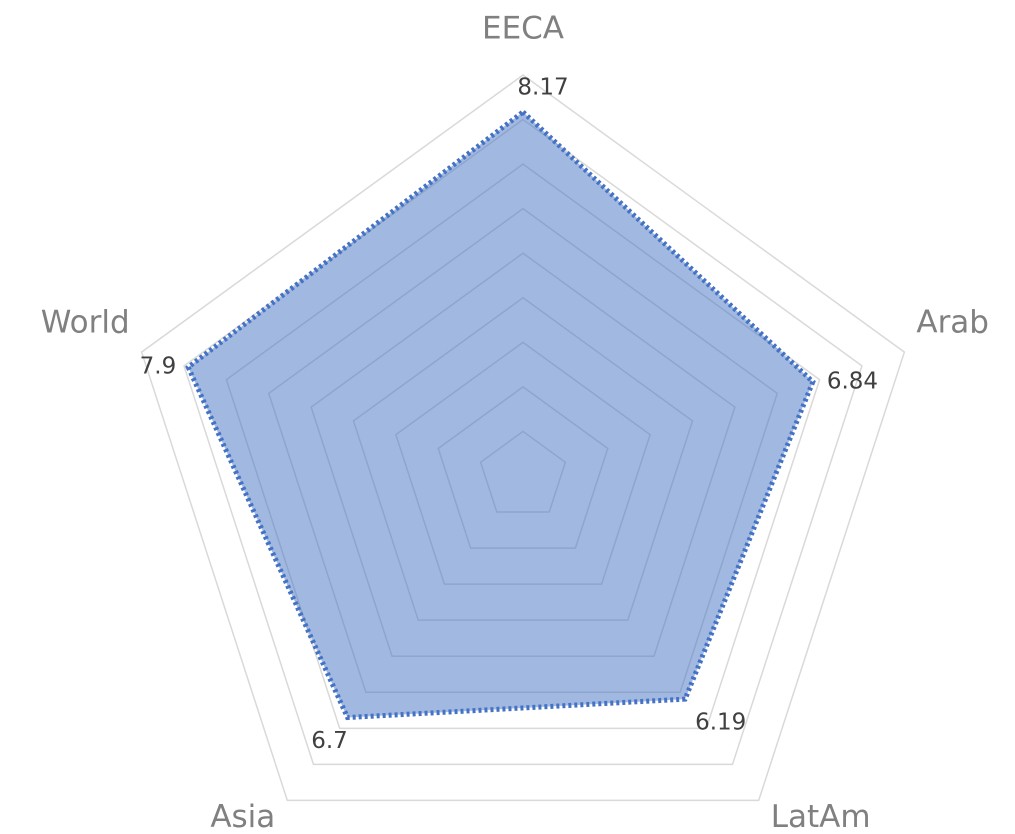 Image resolution: width=1015 pixels, height=834 pixels. I want to click on category-label: World, so click(85, 323).